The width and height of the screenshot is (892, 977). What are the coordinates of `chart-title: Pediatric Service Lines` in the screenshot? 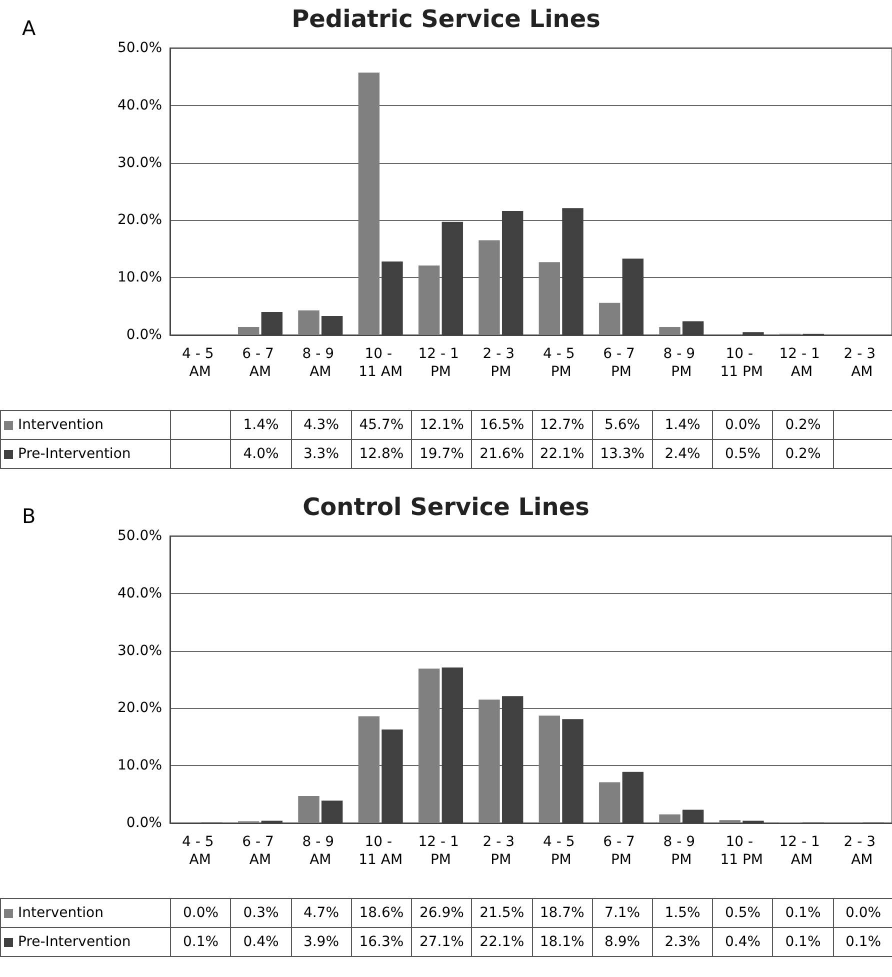 It's located at (446, 19).